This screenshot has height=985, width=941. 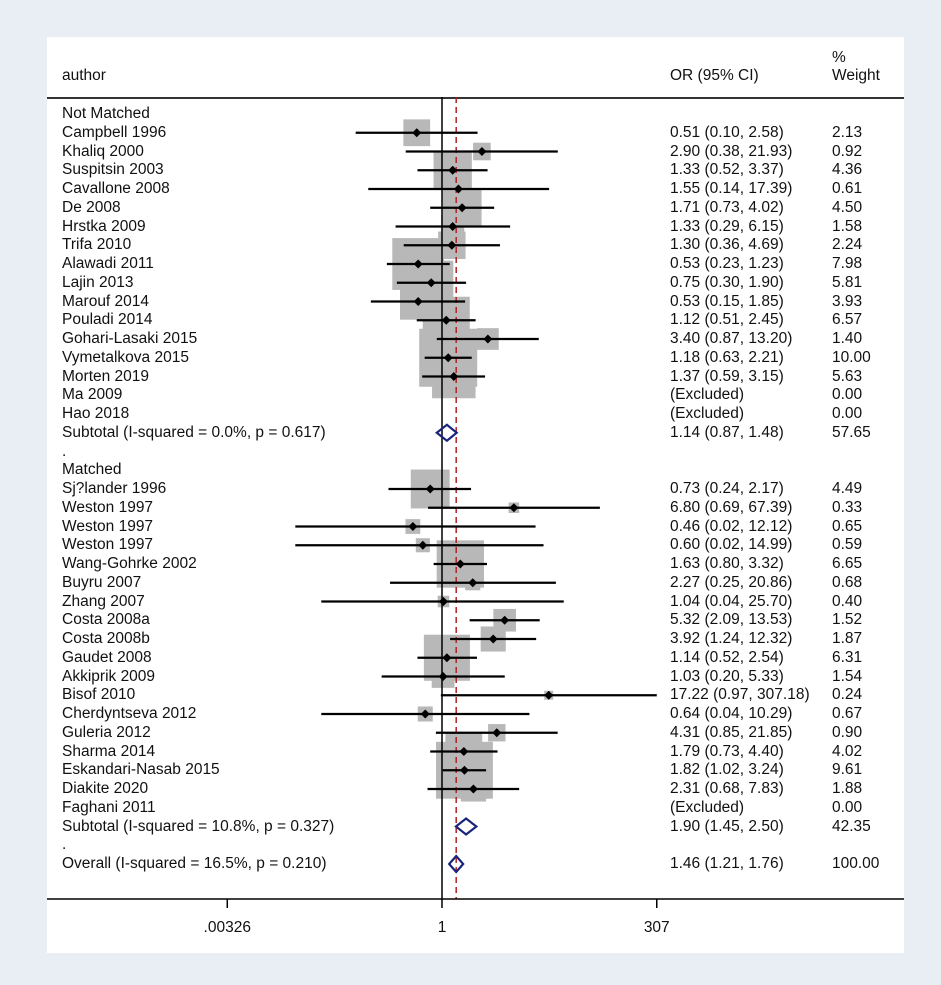 What do you see at coordinates (99, 695) in the screenshot?
I see `study-label: Bisof 2010` at bounding box center [99, 695].